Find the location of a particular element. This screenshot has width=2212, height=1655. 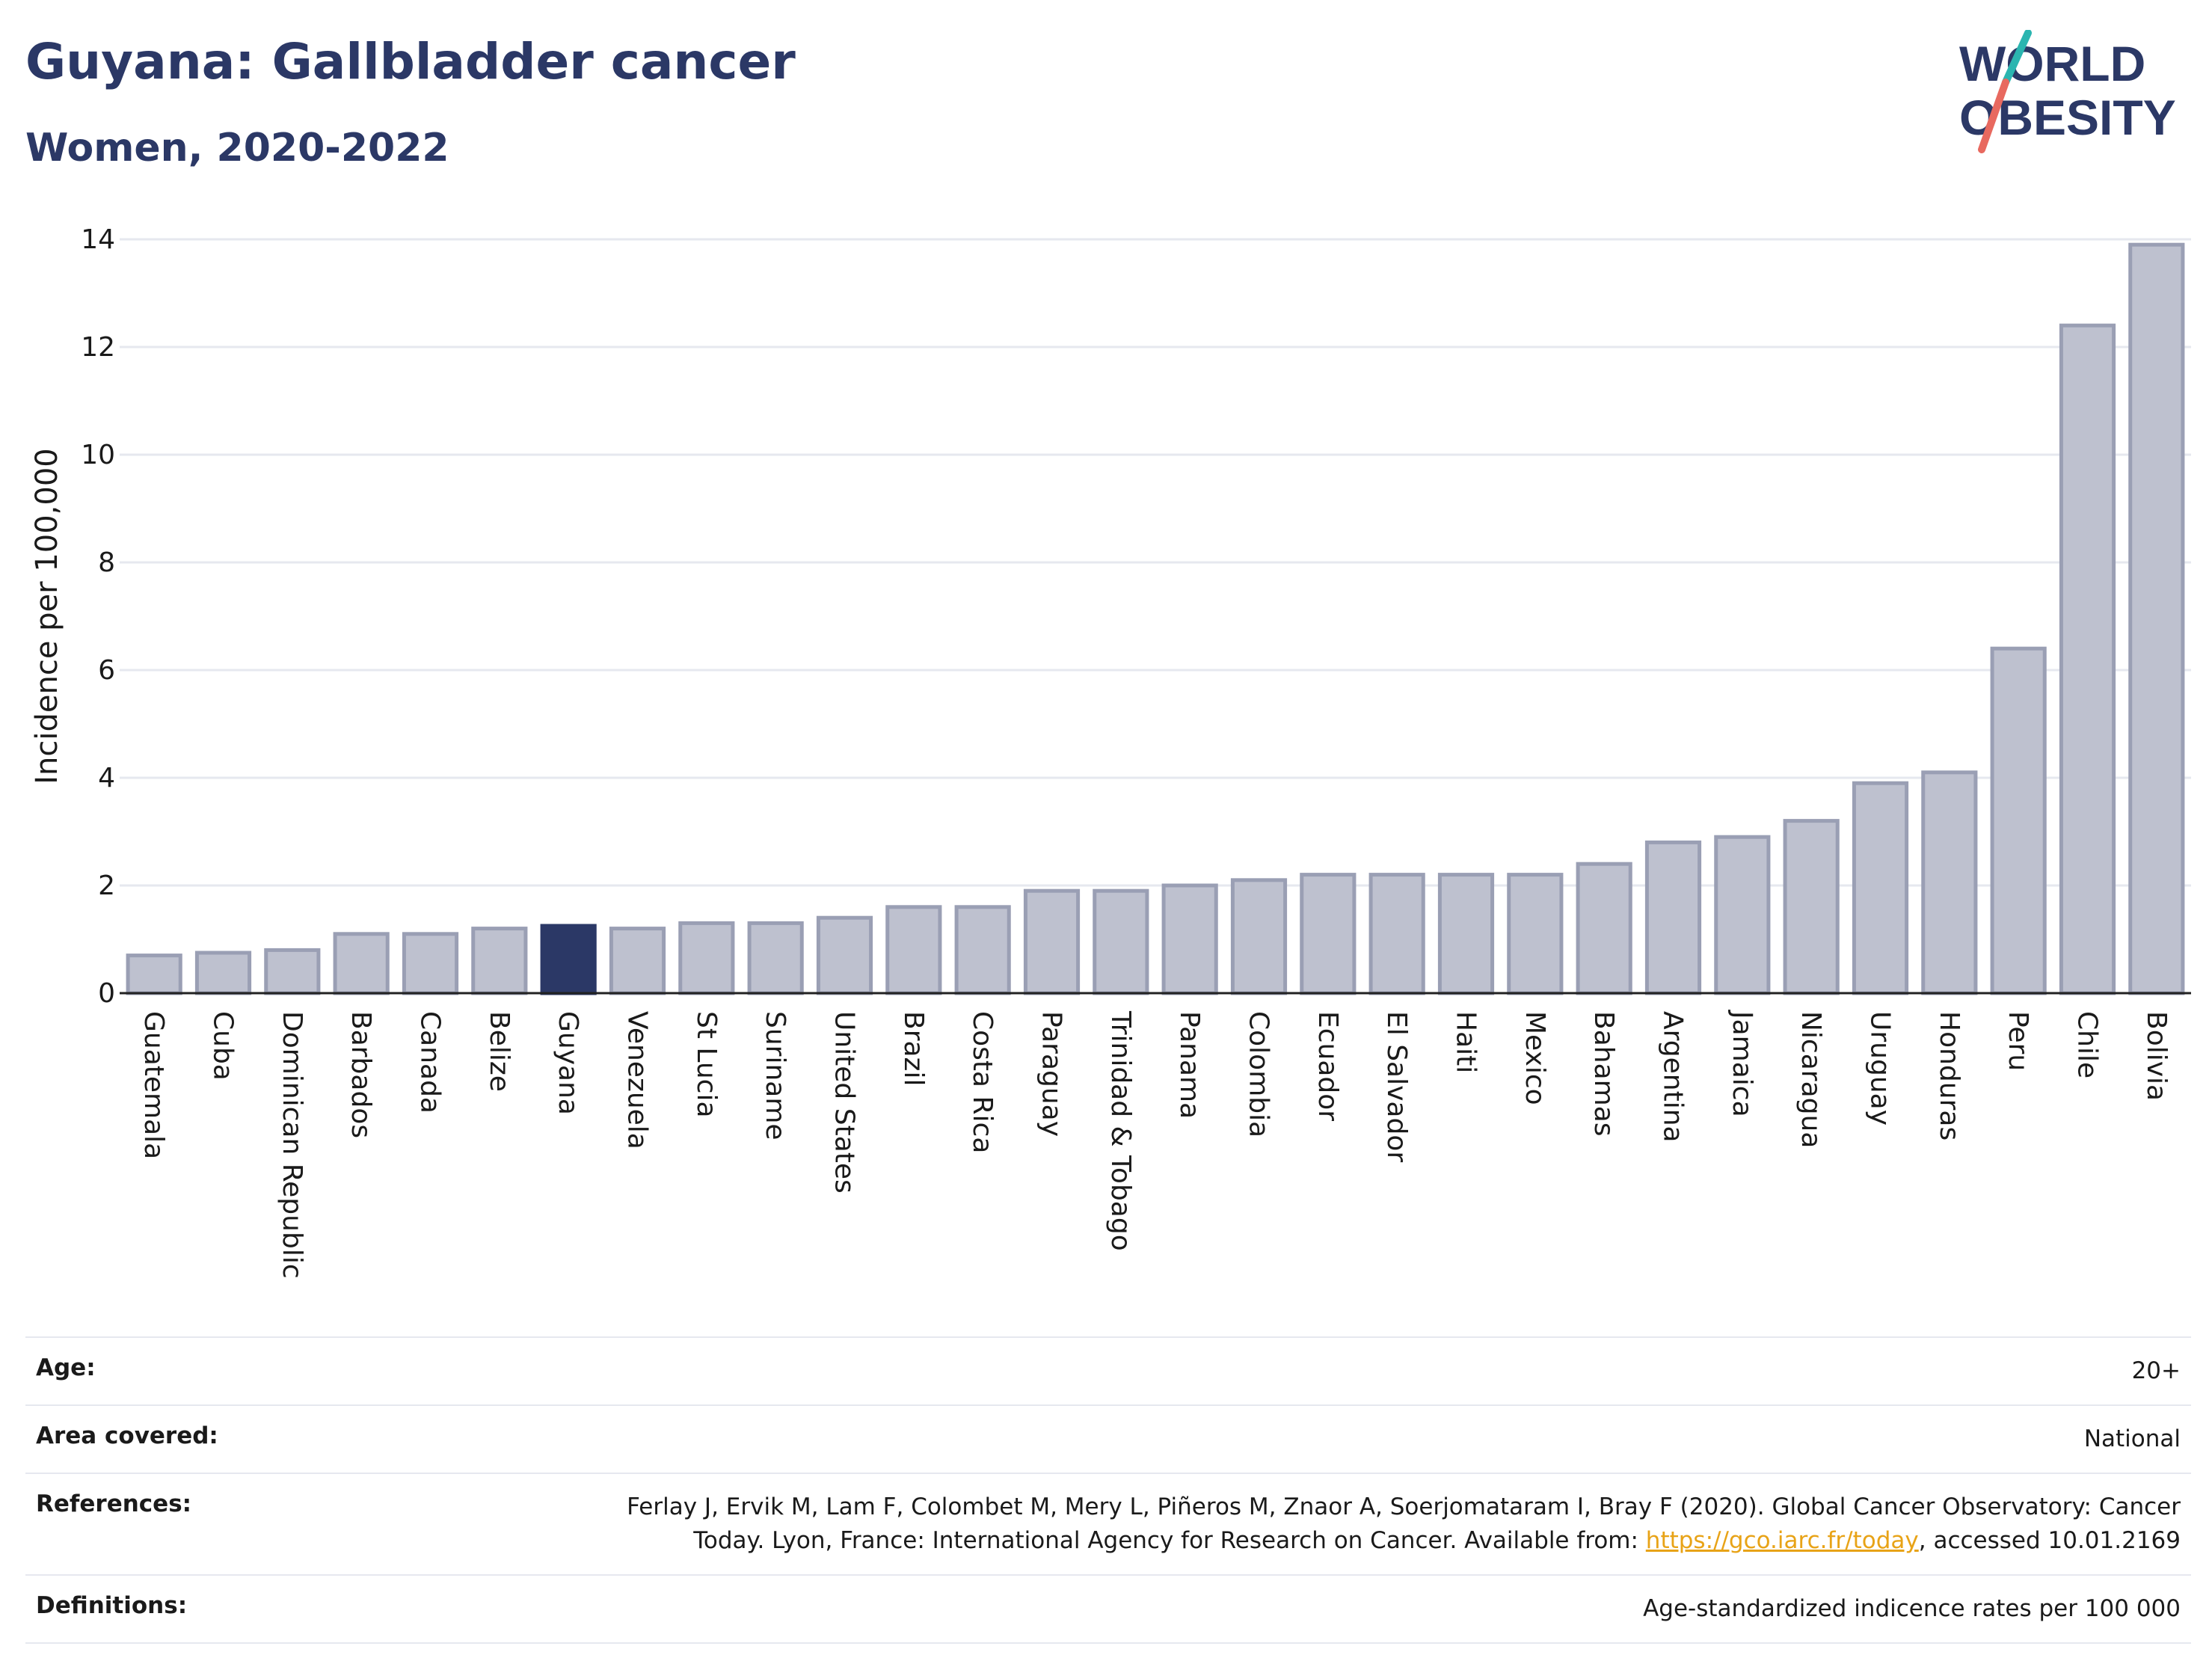

info-row-age: Age: 20+ is located at coordinates (1108, 1370).